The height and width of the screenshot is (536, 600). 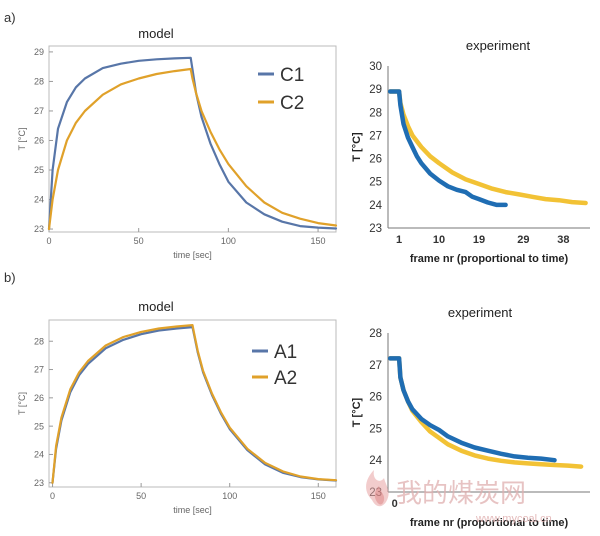 What do you see at coordinates (399, 240) in the screenshot?
I see `x-tick-label: 1` at bounding box center [399, 240].